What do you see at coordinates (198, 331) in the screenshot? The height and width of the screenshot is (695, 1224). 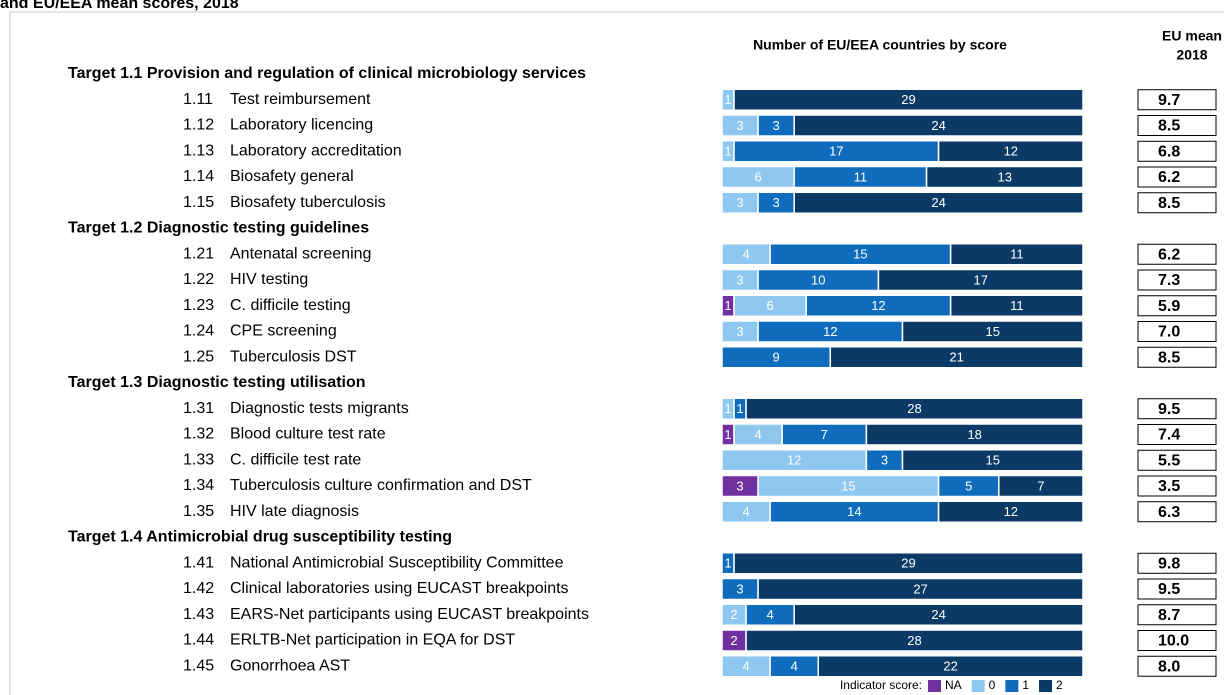 I see `row-code: 1.24` at bounding box center [198, 331].